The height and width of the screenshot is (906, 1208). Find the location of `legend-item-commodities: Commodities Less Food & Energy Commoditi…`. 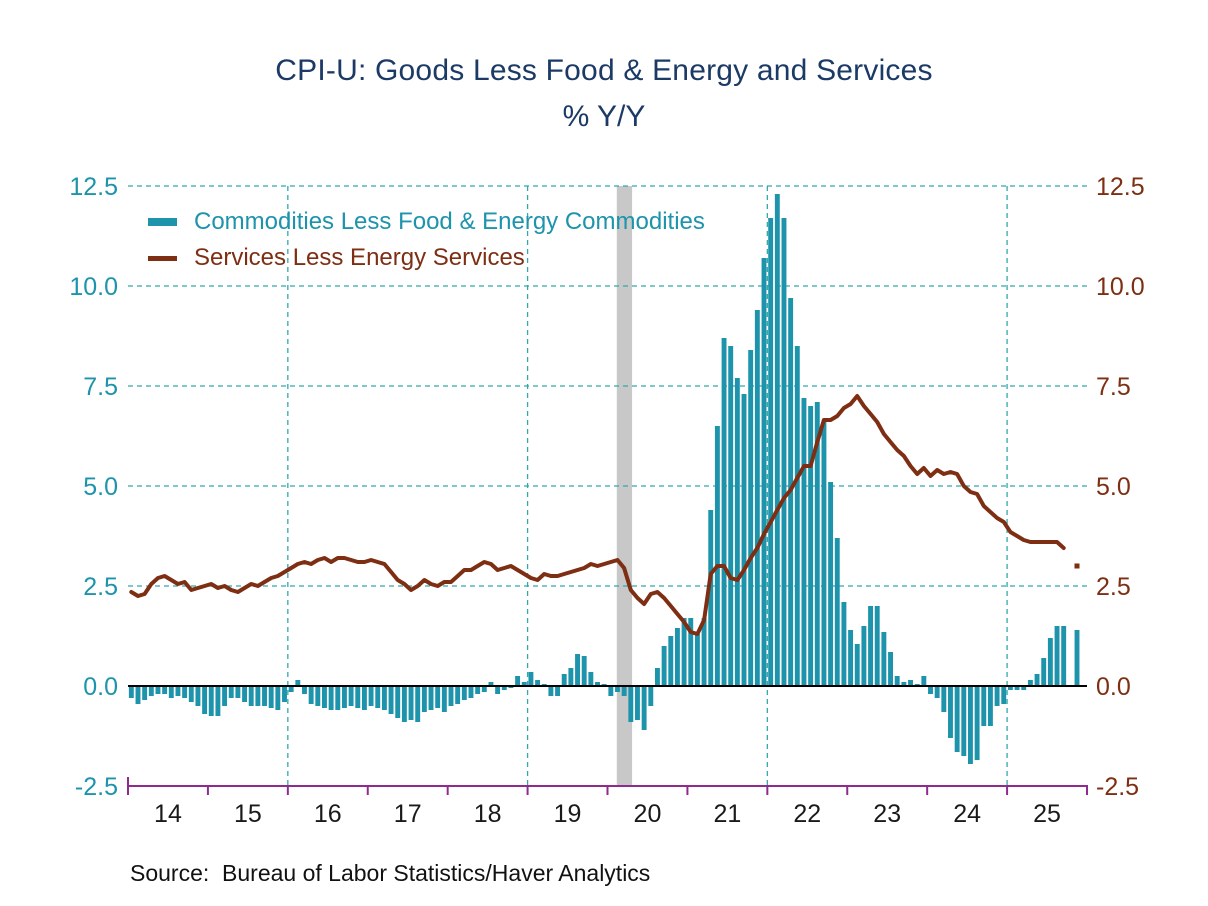

legend-item-commodities: Commodities Less Food & Energy Commoditi… is located at coordinates (426, 222).